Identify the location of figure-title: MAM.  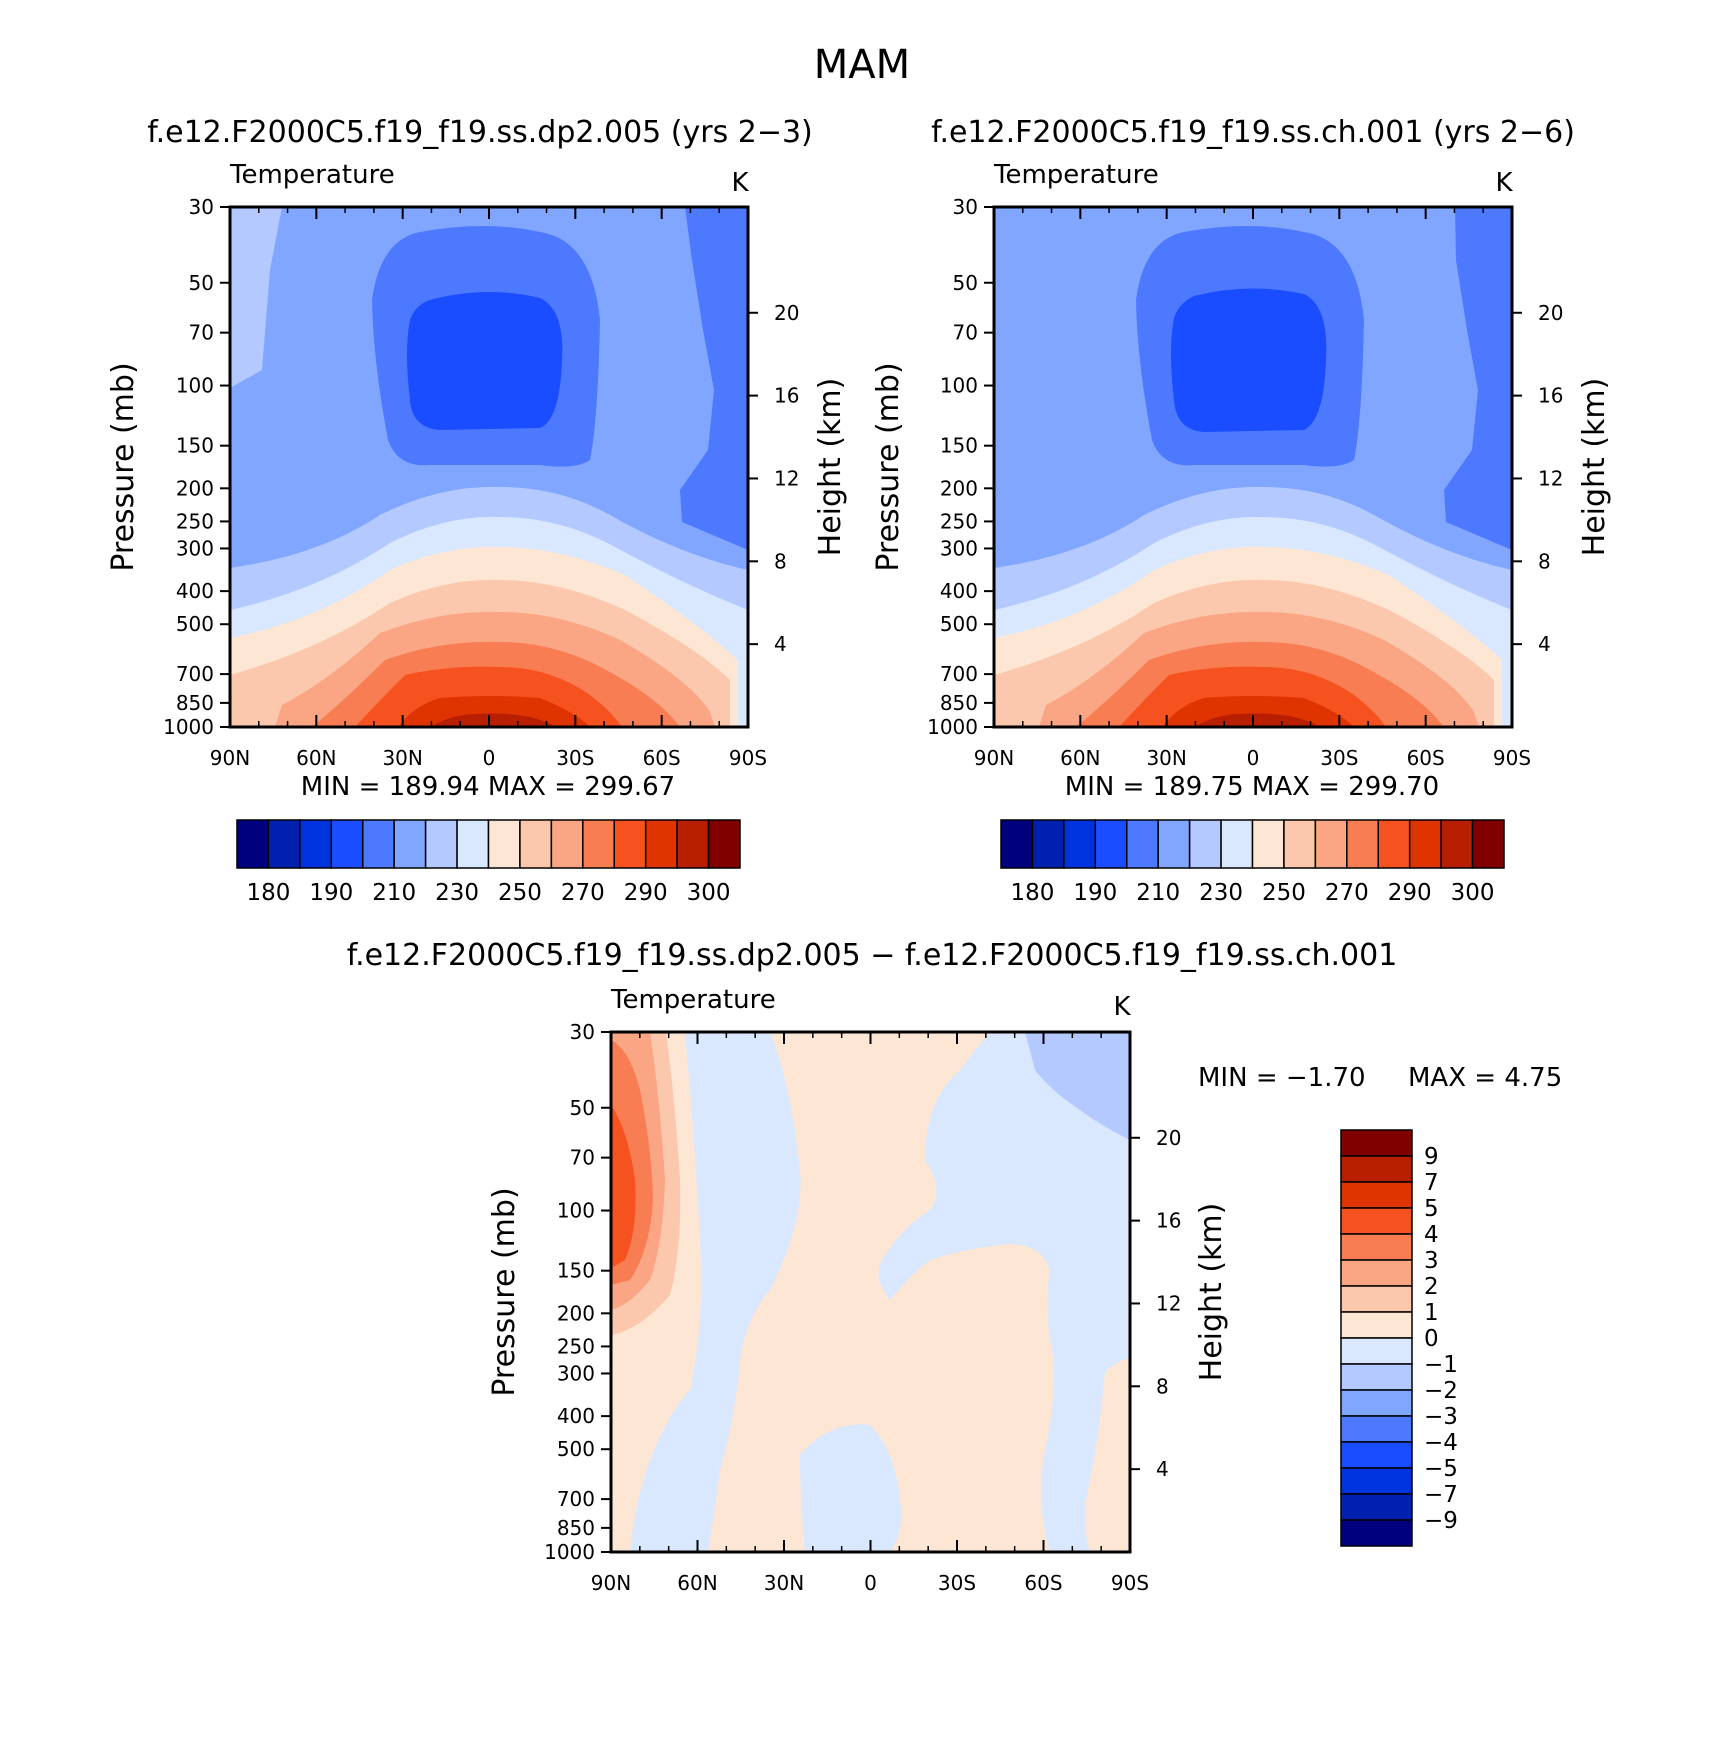
(862, 65).